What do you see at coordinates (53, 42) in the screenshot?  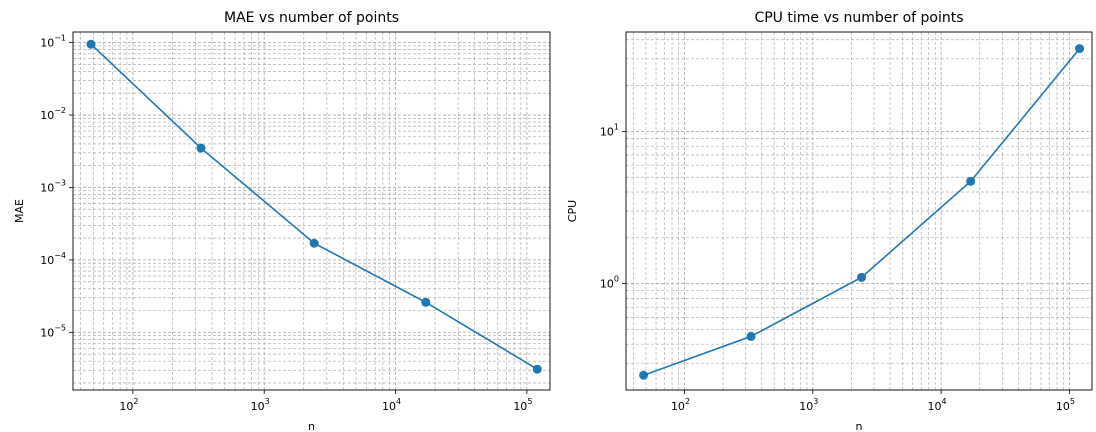 I see `y-tick-label: 10⁻¹` at bounding box center [53, 42].